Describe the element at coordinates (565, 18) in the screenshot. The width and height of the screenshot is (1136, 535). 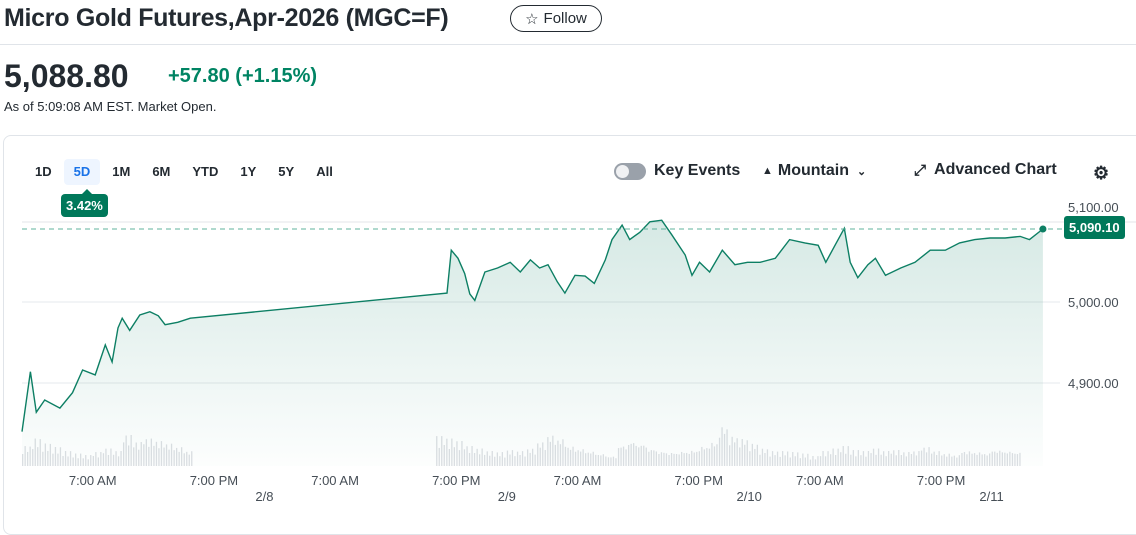
I see `follow-label: Follow` at that location.